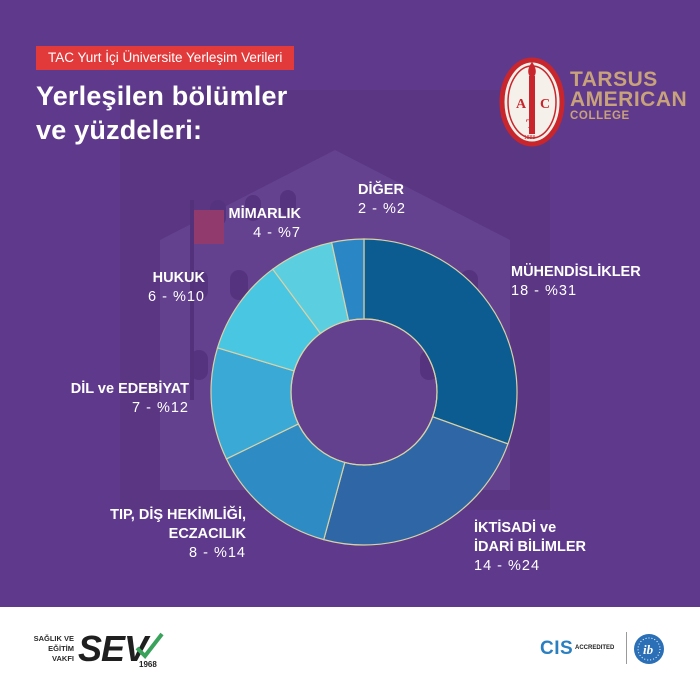  What do you see at coordinates (600, 116) in the screenshot?
I see `logo-name-line3: COLLEGE` at bounding box center [600, 116].